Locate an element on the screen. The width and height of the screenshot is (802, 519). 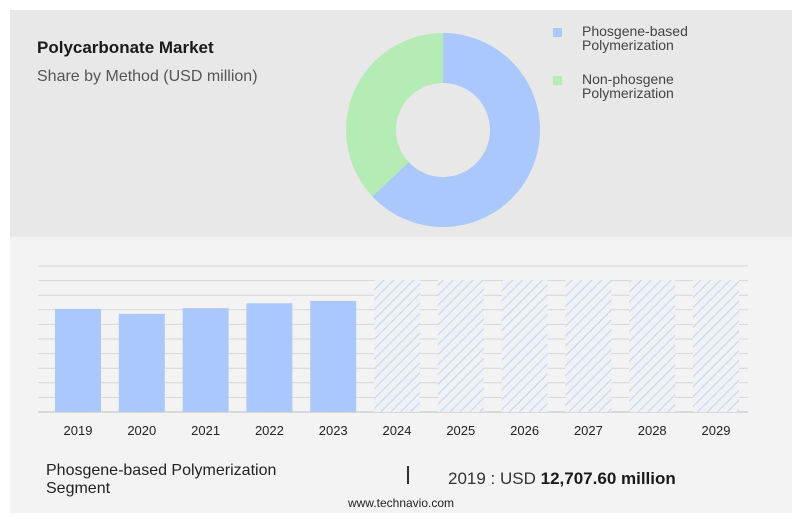
footer-currency: USD is located at coordinates (518, 478).